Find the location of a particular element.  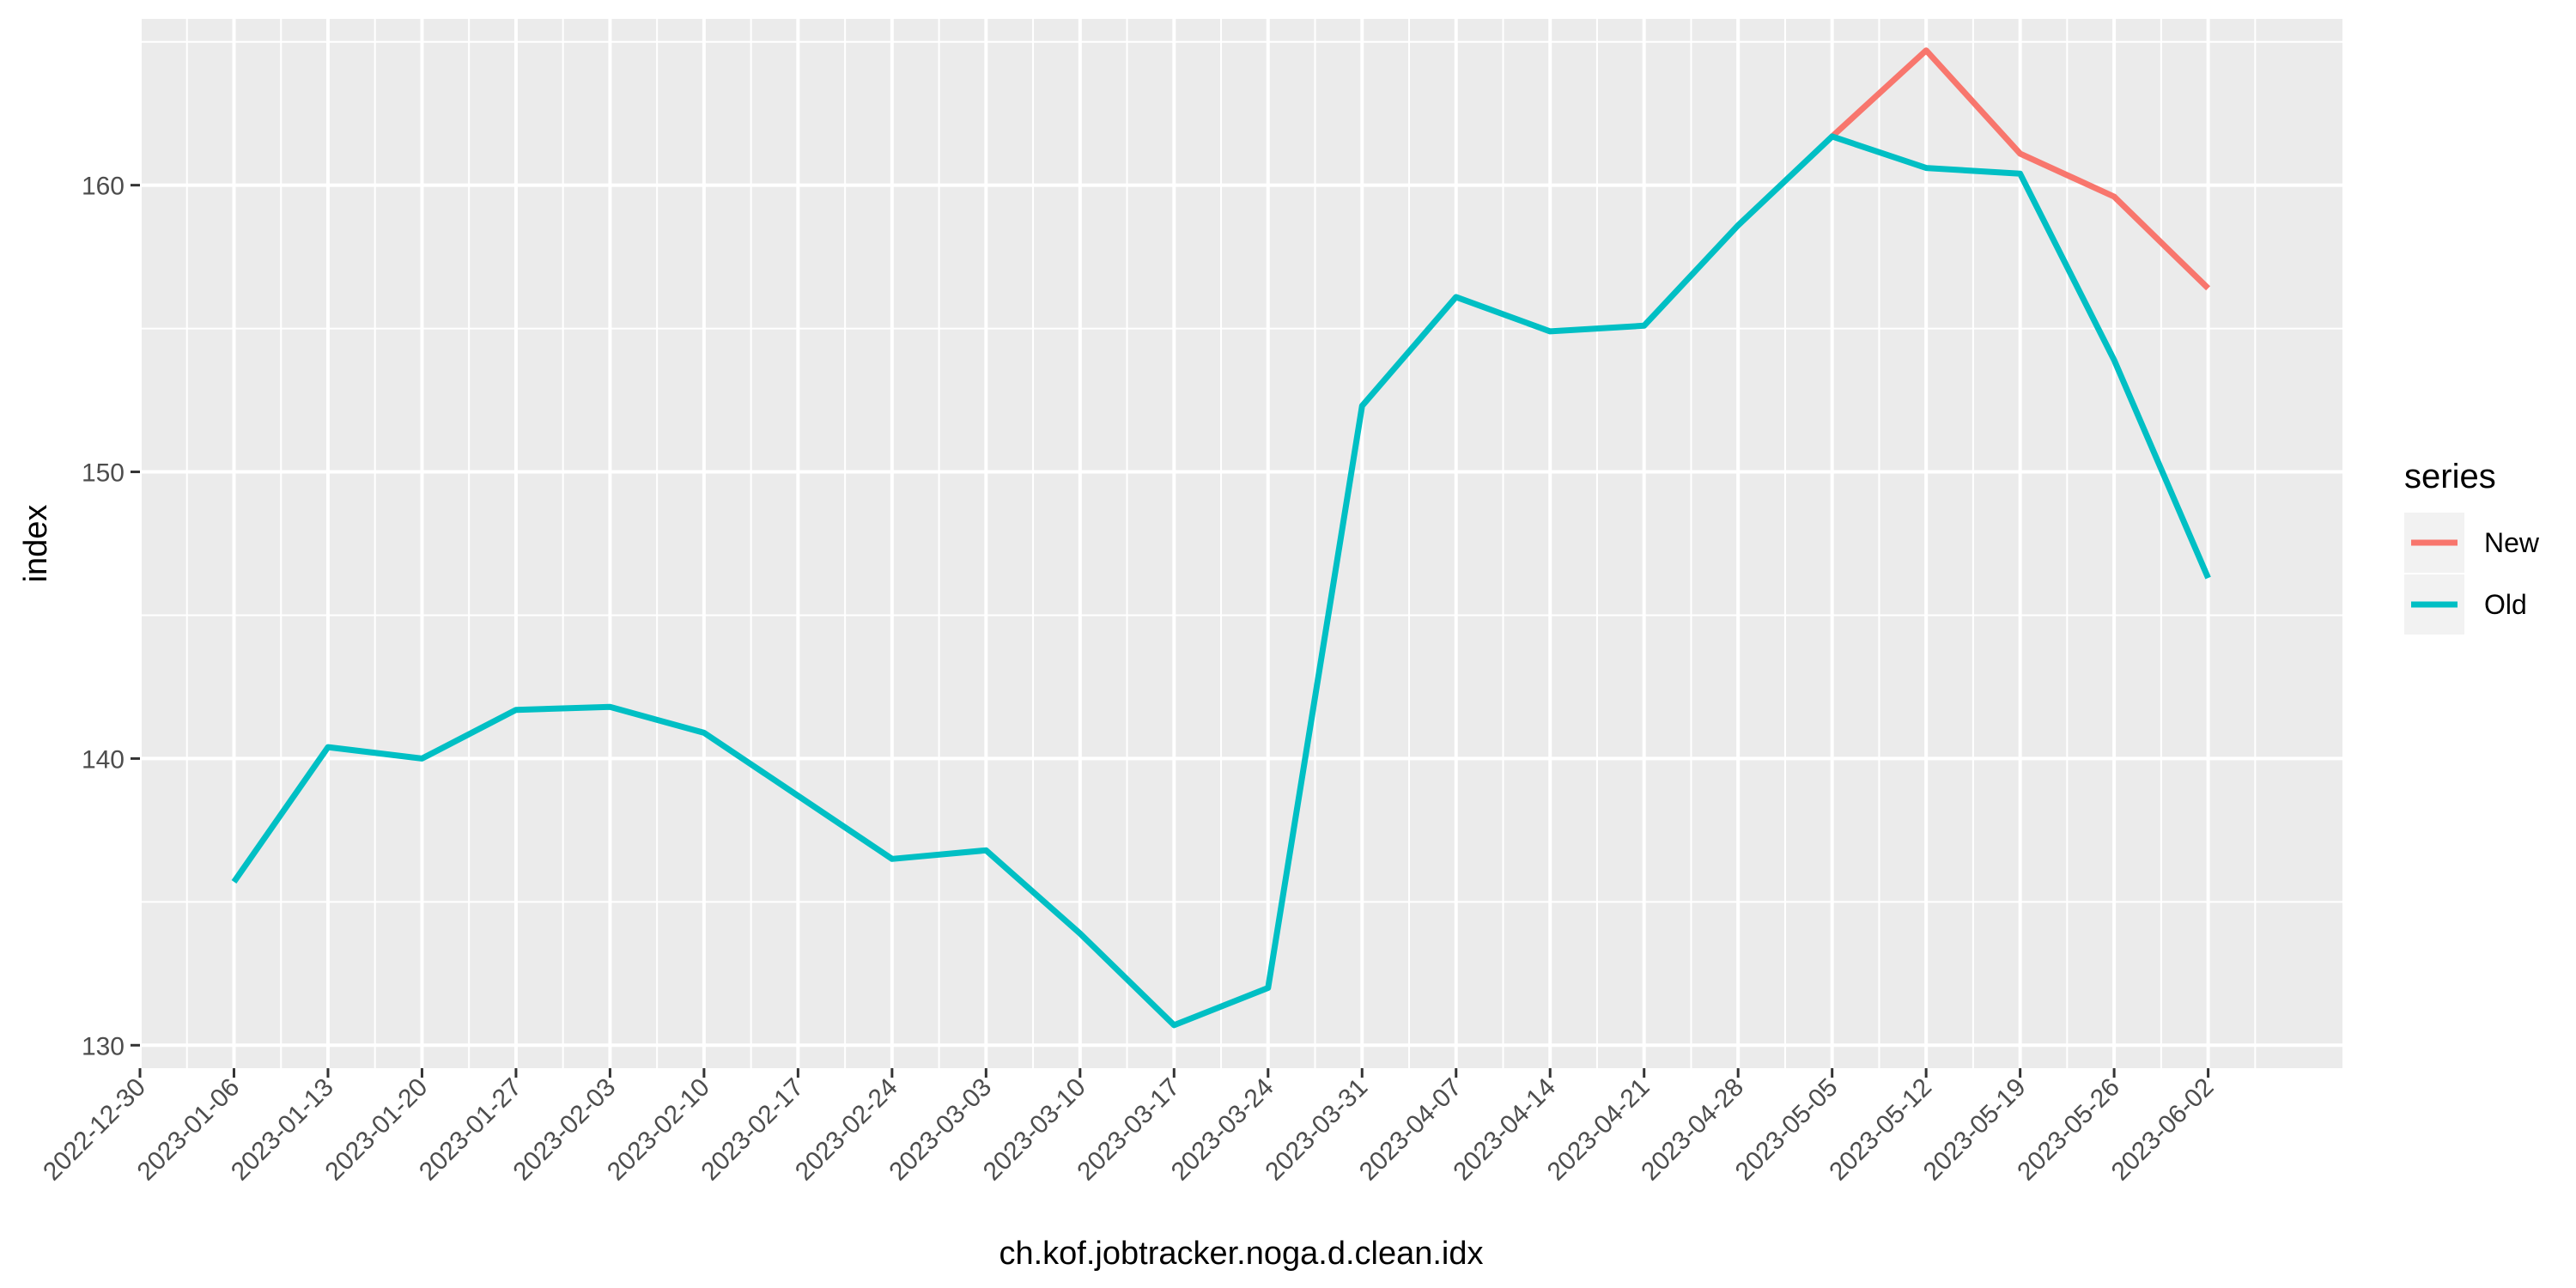

series-line-new is located at coordinates (2020, 169).